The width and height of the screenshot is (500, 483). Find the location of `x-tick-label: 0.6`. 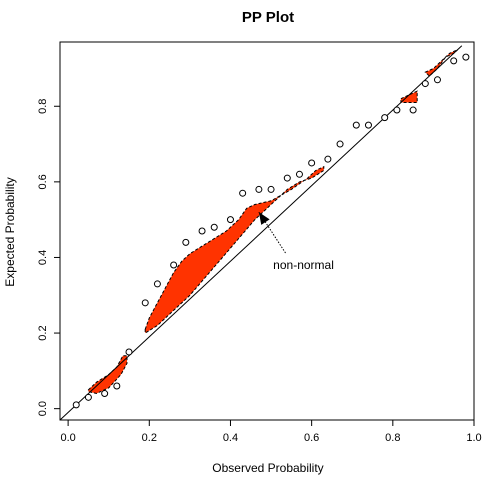

x-tick-label: 0.6 is located at coordinates (311, 438).